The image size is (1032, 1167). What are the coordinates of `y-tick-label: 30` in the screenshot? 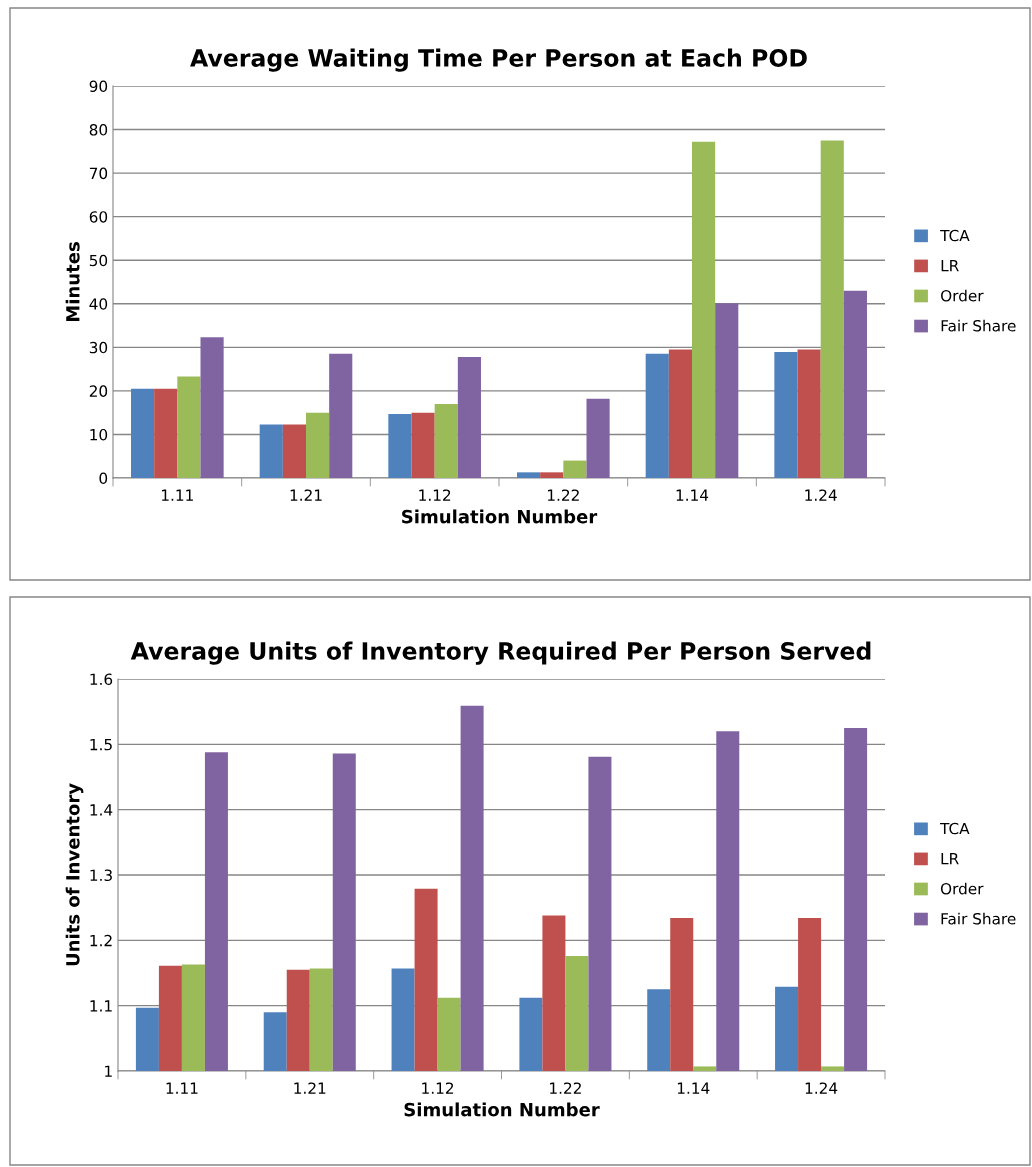 It's located at (98, 347).